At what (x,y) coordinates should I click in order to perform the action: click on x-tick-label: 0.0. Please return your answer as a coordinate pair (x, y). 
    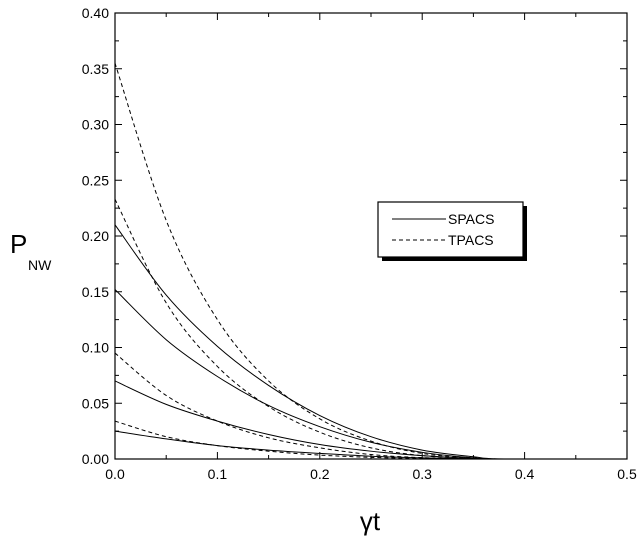
    Looking at the image, I should click on (115, 474).